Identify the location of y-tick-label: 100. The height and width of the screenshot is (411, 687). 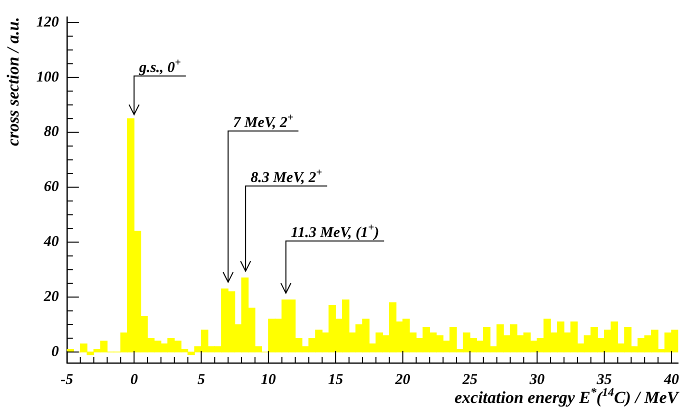
(48, 77).